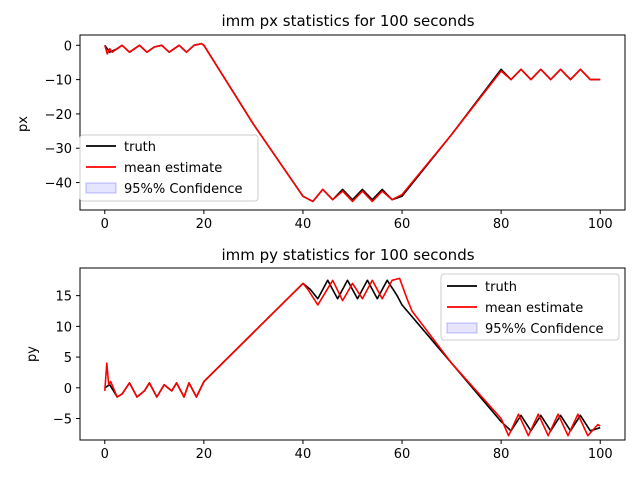 This screenshot has height=480, width=640. Describe the element at coordinates (544, 329) in the screenshot. I see `py-legend-confidence-label: 95%% Confidence` at that location.